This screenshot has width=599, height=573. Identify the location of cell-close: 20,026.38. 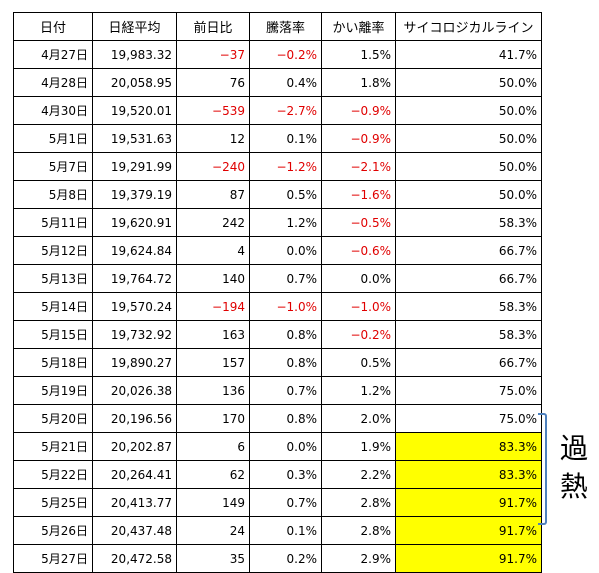
(134, 390).